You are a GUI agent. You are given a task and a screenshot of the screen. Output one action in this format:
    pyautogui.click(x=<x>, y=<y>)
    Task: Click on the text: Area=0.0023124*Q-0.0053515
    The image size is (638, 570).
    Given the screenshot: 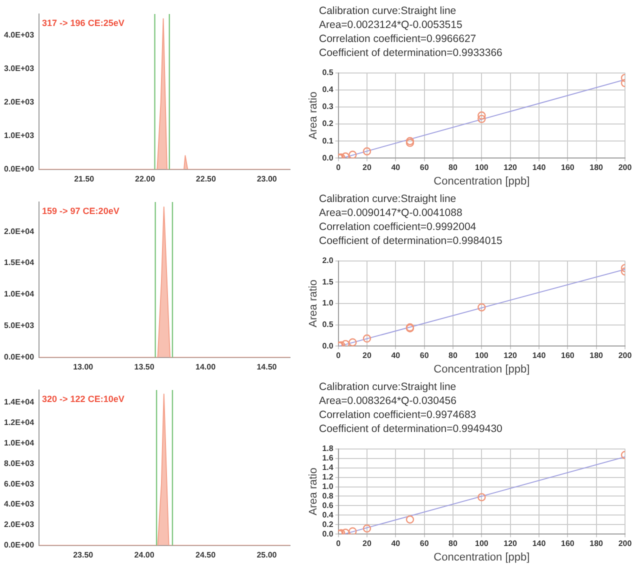 What is the action you would take?
    pyautogui.click(x=391, y=25)
    